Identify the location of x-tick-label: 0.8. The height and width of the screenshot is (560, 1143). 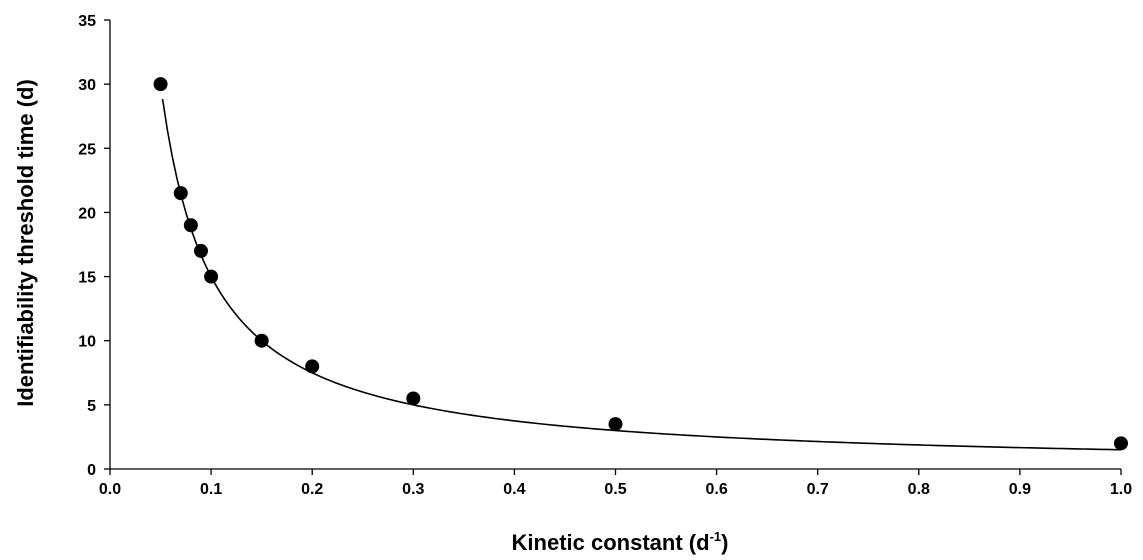
(919, 489).